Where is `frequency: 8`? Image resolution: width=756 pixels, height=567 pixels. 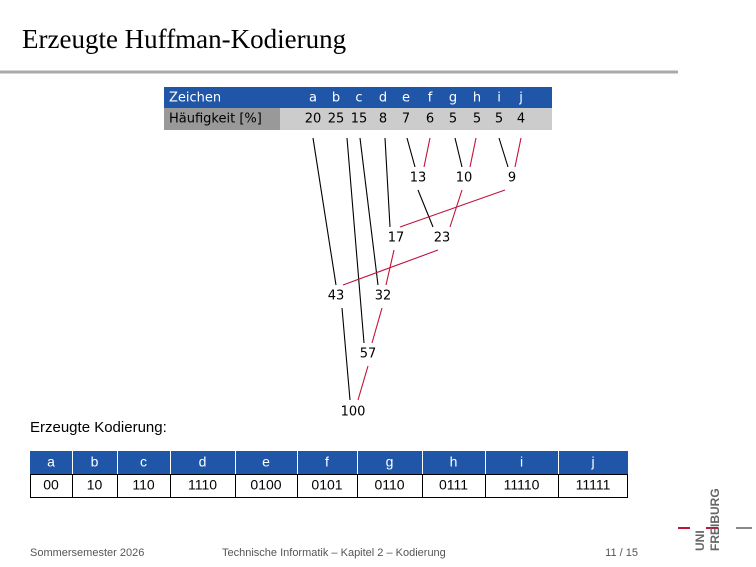
frequency: 8 is located at coordinates (383, 119).